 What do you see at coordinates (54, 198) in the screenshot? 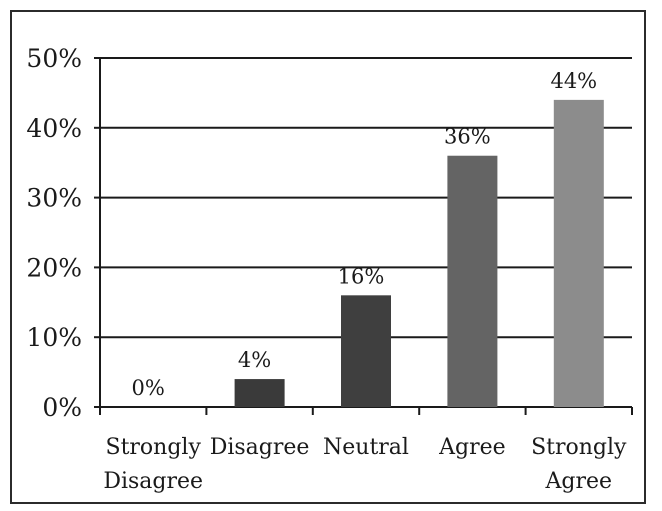
I see `y-tick-label: 30%` at bounding box center [54, 198].